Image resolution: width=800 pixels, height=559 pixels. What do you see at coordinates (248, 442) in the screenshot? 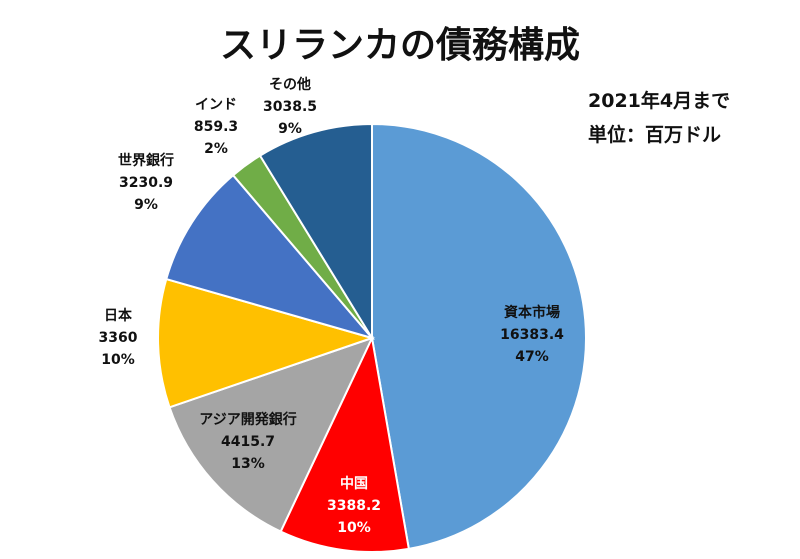
I see `slice-value: 4415.7` at bounding box center [248, 442].